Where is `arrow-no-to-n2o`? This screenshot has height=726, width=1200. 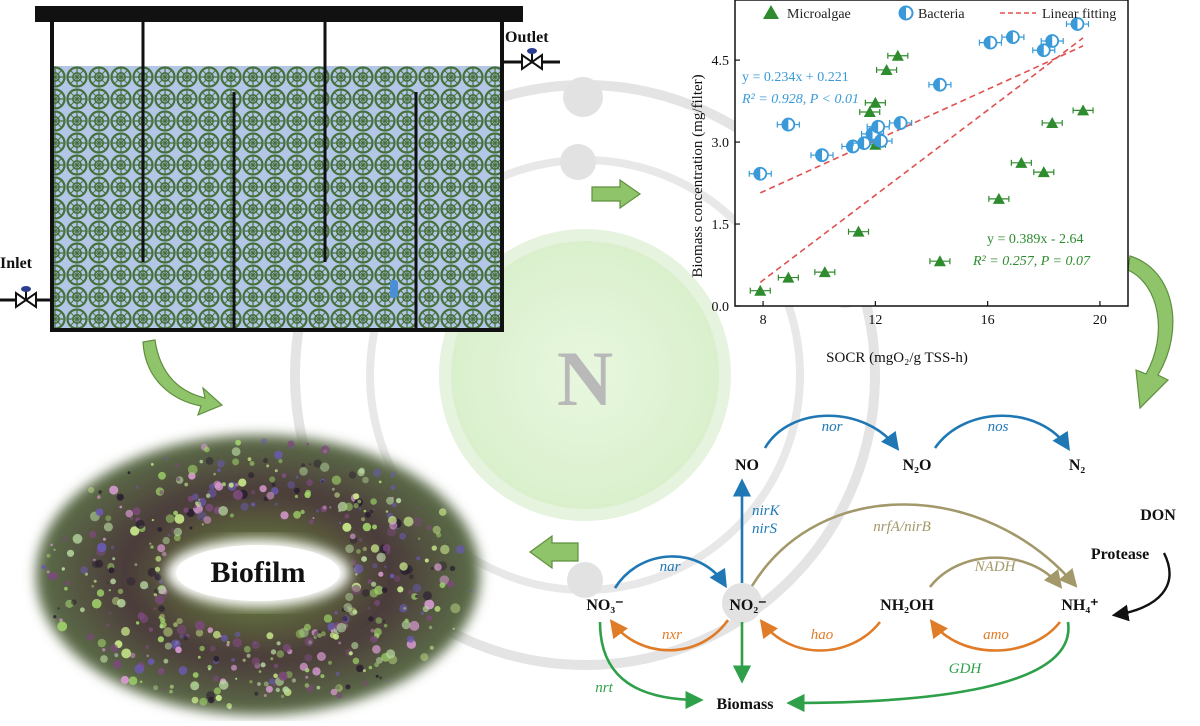
arrow-no-to-n2o is located at coordinates (831, 432).